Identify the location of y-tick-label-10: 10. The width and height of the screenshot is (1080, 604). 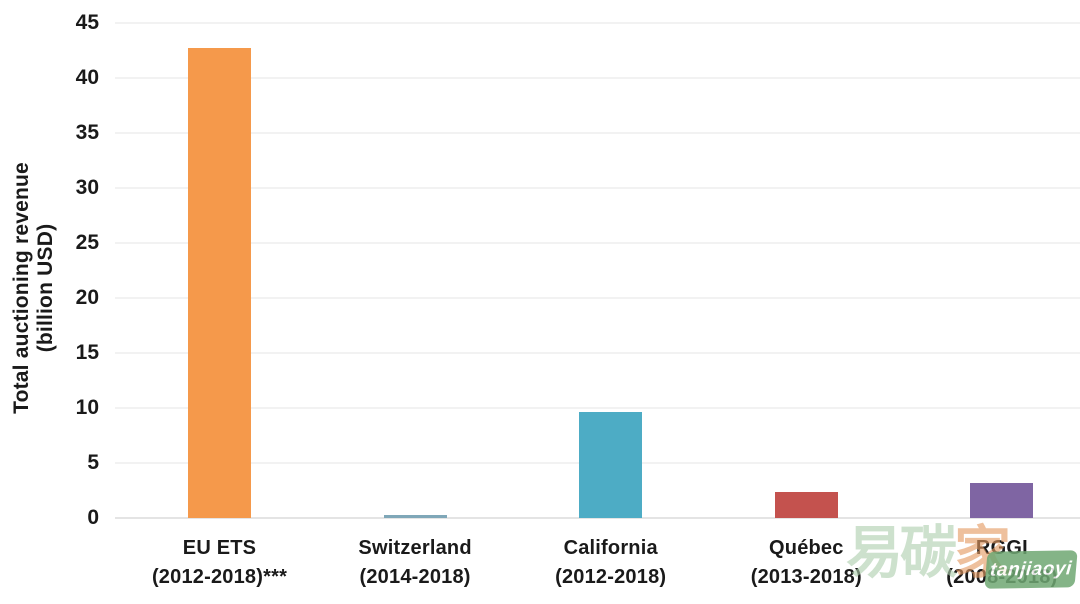
(87, 407).